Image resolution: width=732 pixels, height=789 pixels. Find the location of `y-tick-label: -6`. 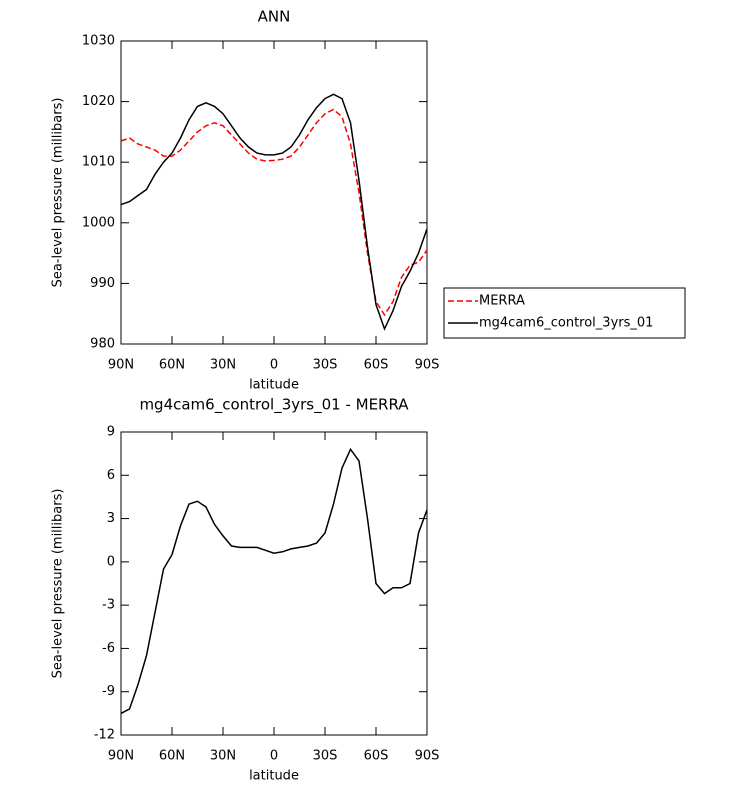

y-tick-label: -6 is located at coordinates (108, 648).